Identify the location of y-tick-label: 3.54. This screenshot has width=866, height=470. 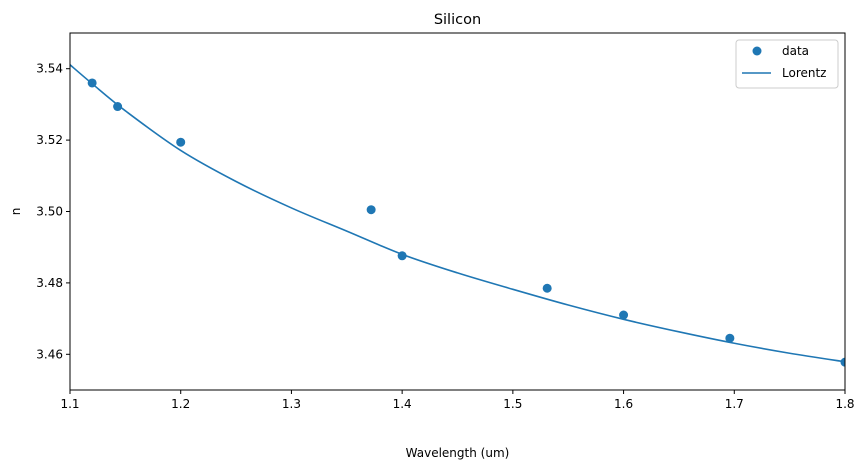
(49, 69).